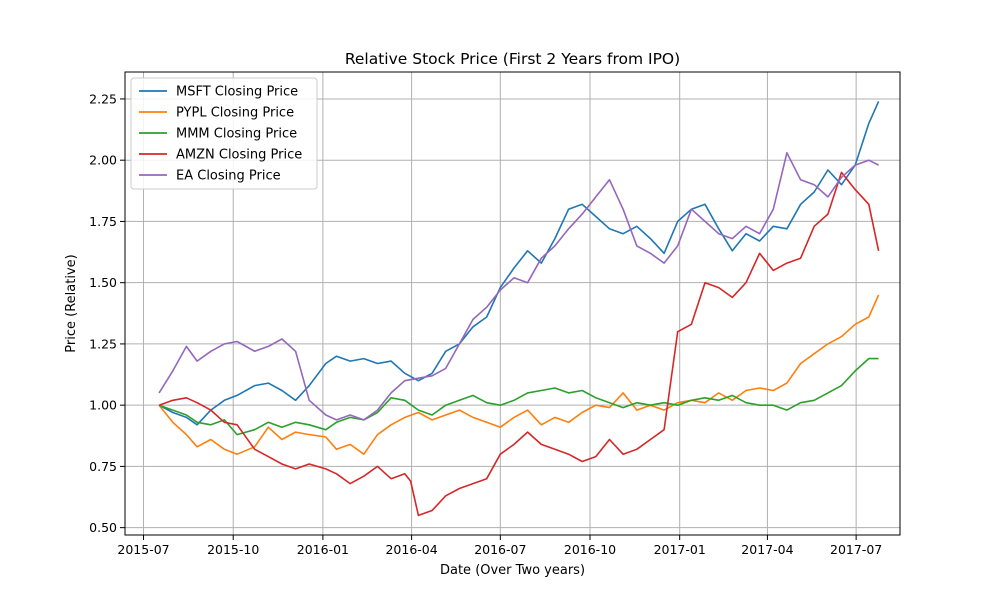 Image resolution: width=1000 pixels, height=600 pixels. Describe the element at coordinates (235, 113) in the screenshot. I see `legend-label: PYPL Closing Price` at that location.